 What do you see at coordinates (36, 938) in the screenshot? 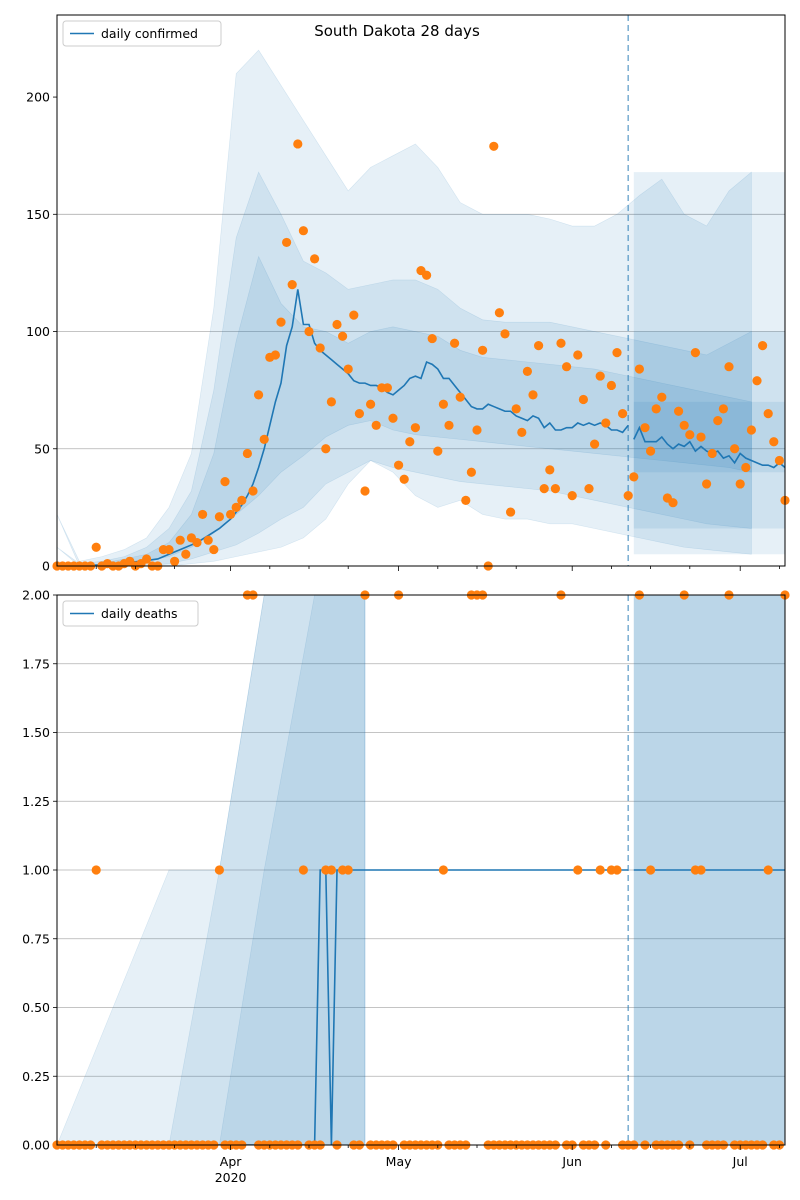
I see `y-tick-label: 0.75` at bounding box center [36, 938].